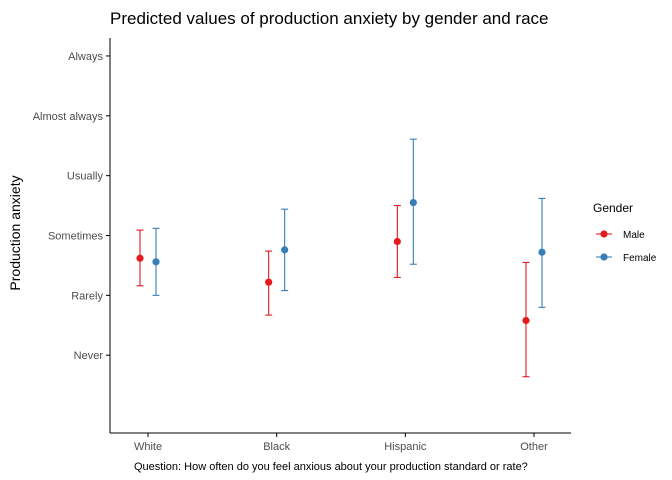  What do you see at coordinates (87, 296) in the screenshot?
I see `y-tick-label: Rarely` at bounding box center [87, 296].